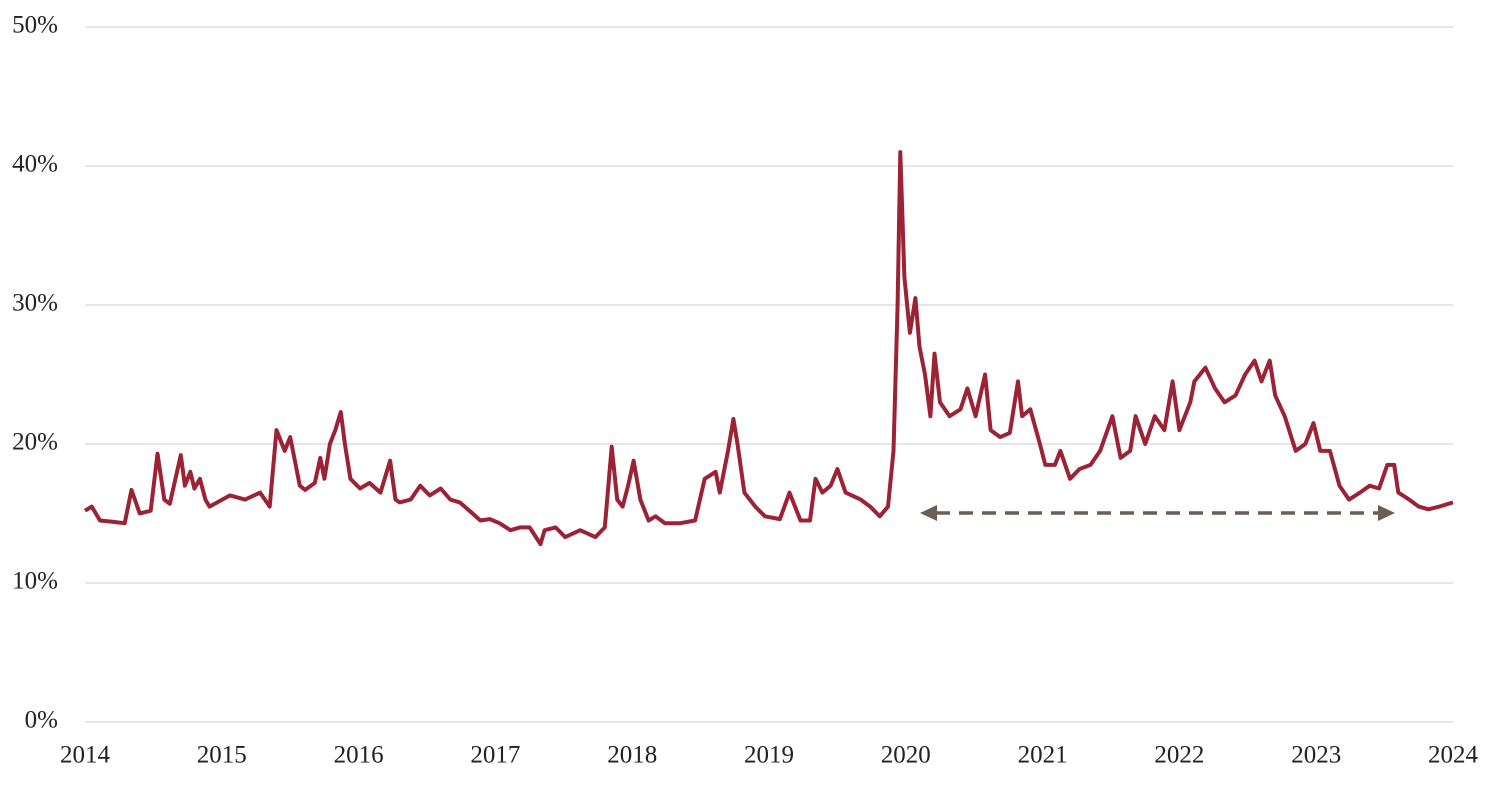  Describe the element at coordinates (1316, 755) in the screenshot. I see `x-tick-label: 2023` at that location.